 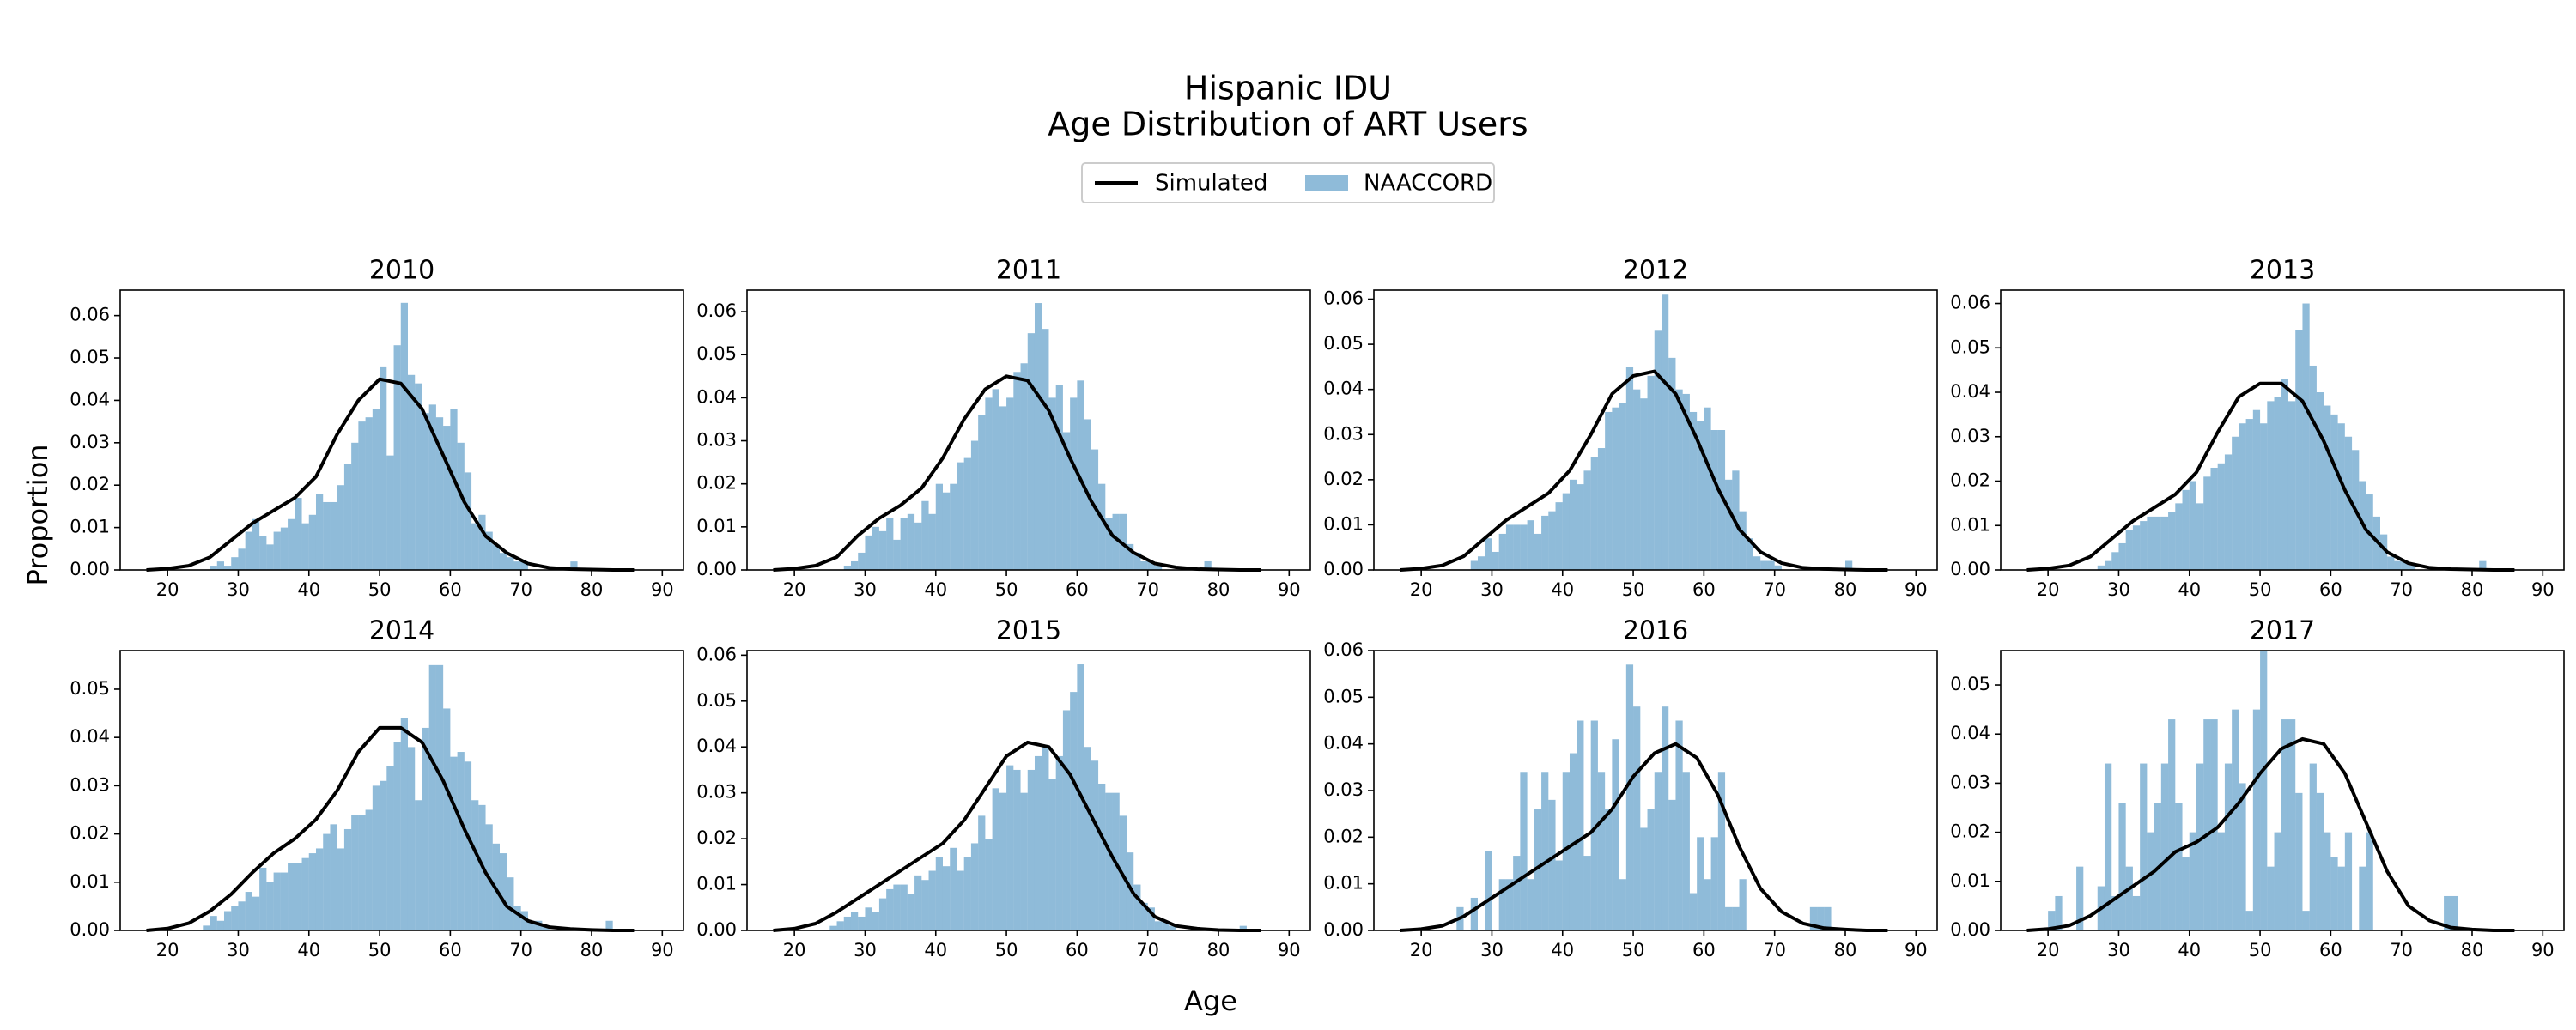 I want to click on x-tick-label: 40, so click(x=1562, y=589).